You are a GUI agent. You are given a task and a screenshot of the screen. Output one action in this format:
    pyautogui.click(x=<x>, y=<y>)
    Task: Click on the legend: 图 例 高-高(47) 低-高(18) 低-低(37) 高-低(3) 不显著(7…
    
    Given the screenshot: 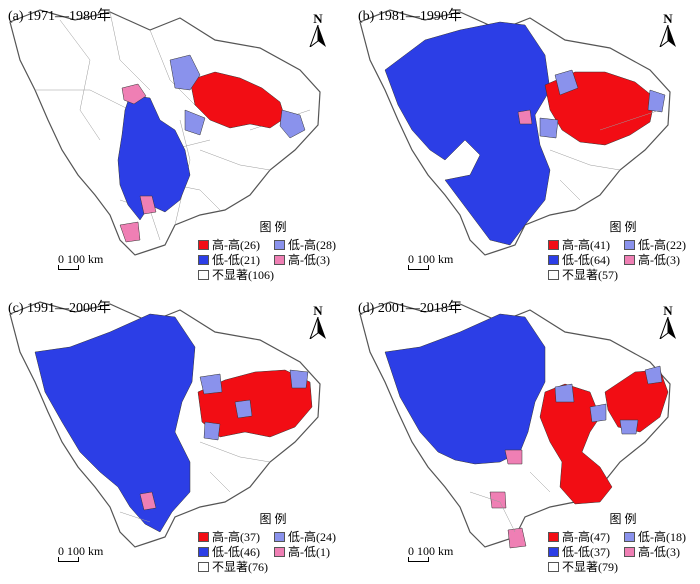 What is the action you would take?
    pyautogui.click(x=623, y=542)
    